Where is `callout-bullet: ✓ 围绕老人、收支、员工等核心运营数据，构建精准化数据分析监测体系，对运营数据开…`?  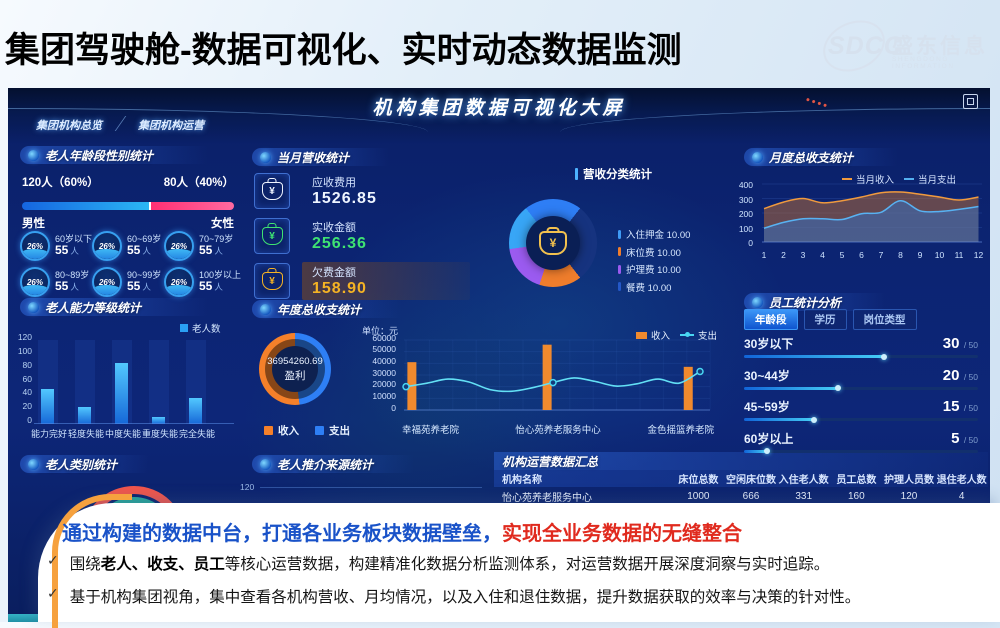
callout-bullet: ✓ 围绕老人、收支、员工等核心运营数据，构建精准化数据分析监测体系，对运营数据开… is located at coordinates (438, 563).